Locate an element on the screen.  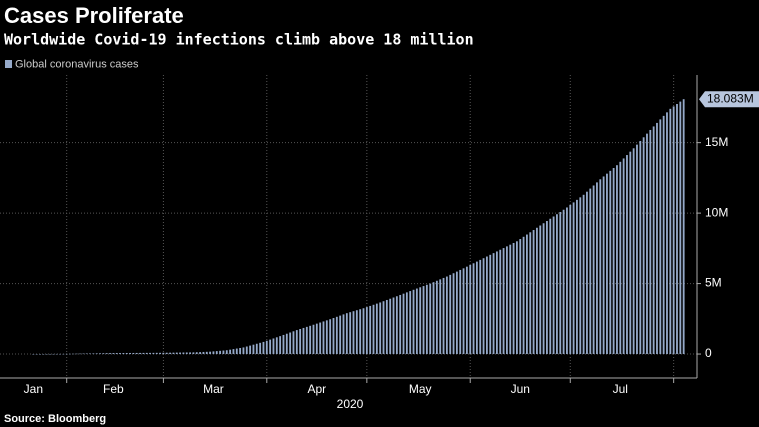
value-label-box is located at coordinates (729, 99).